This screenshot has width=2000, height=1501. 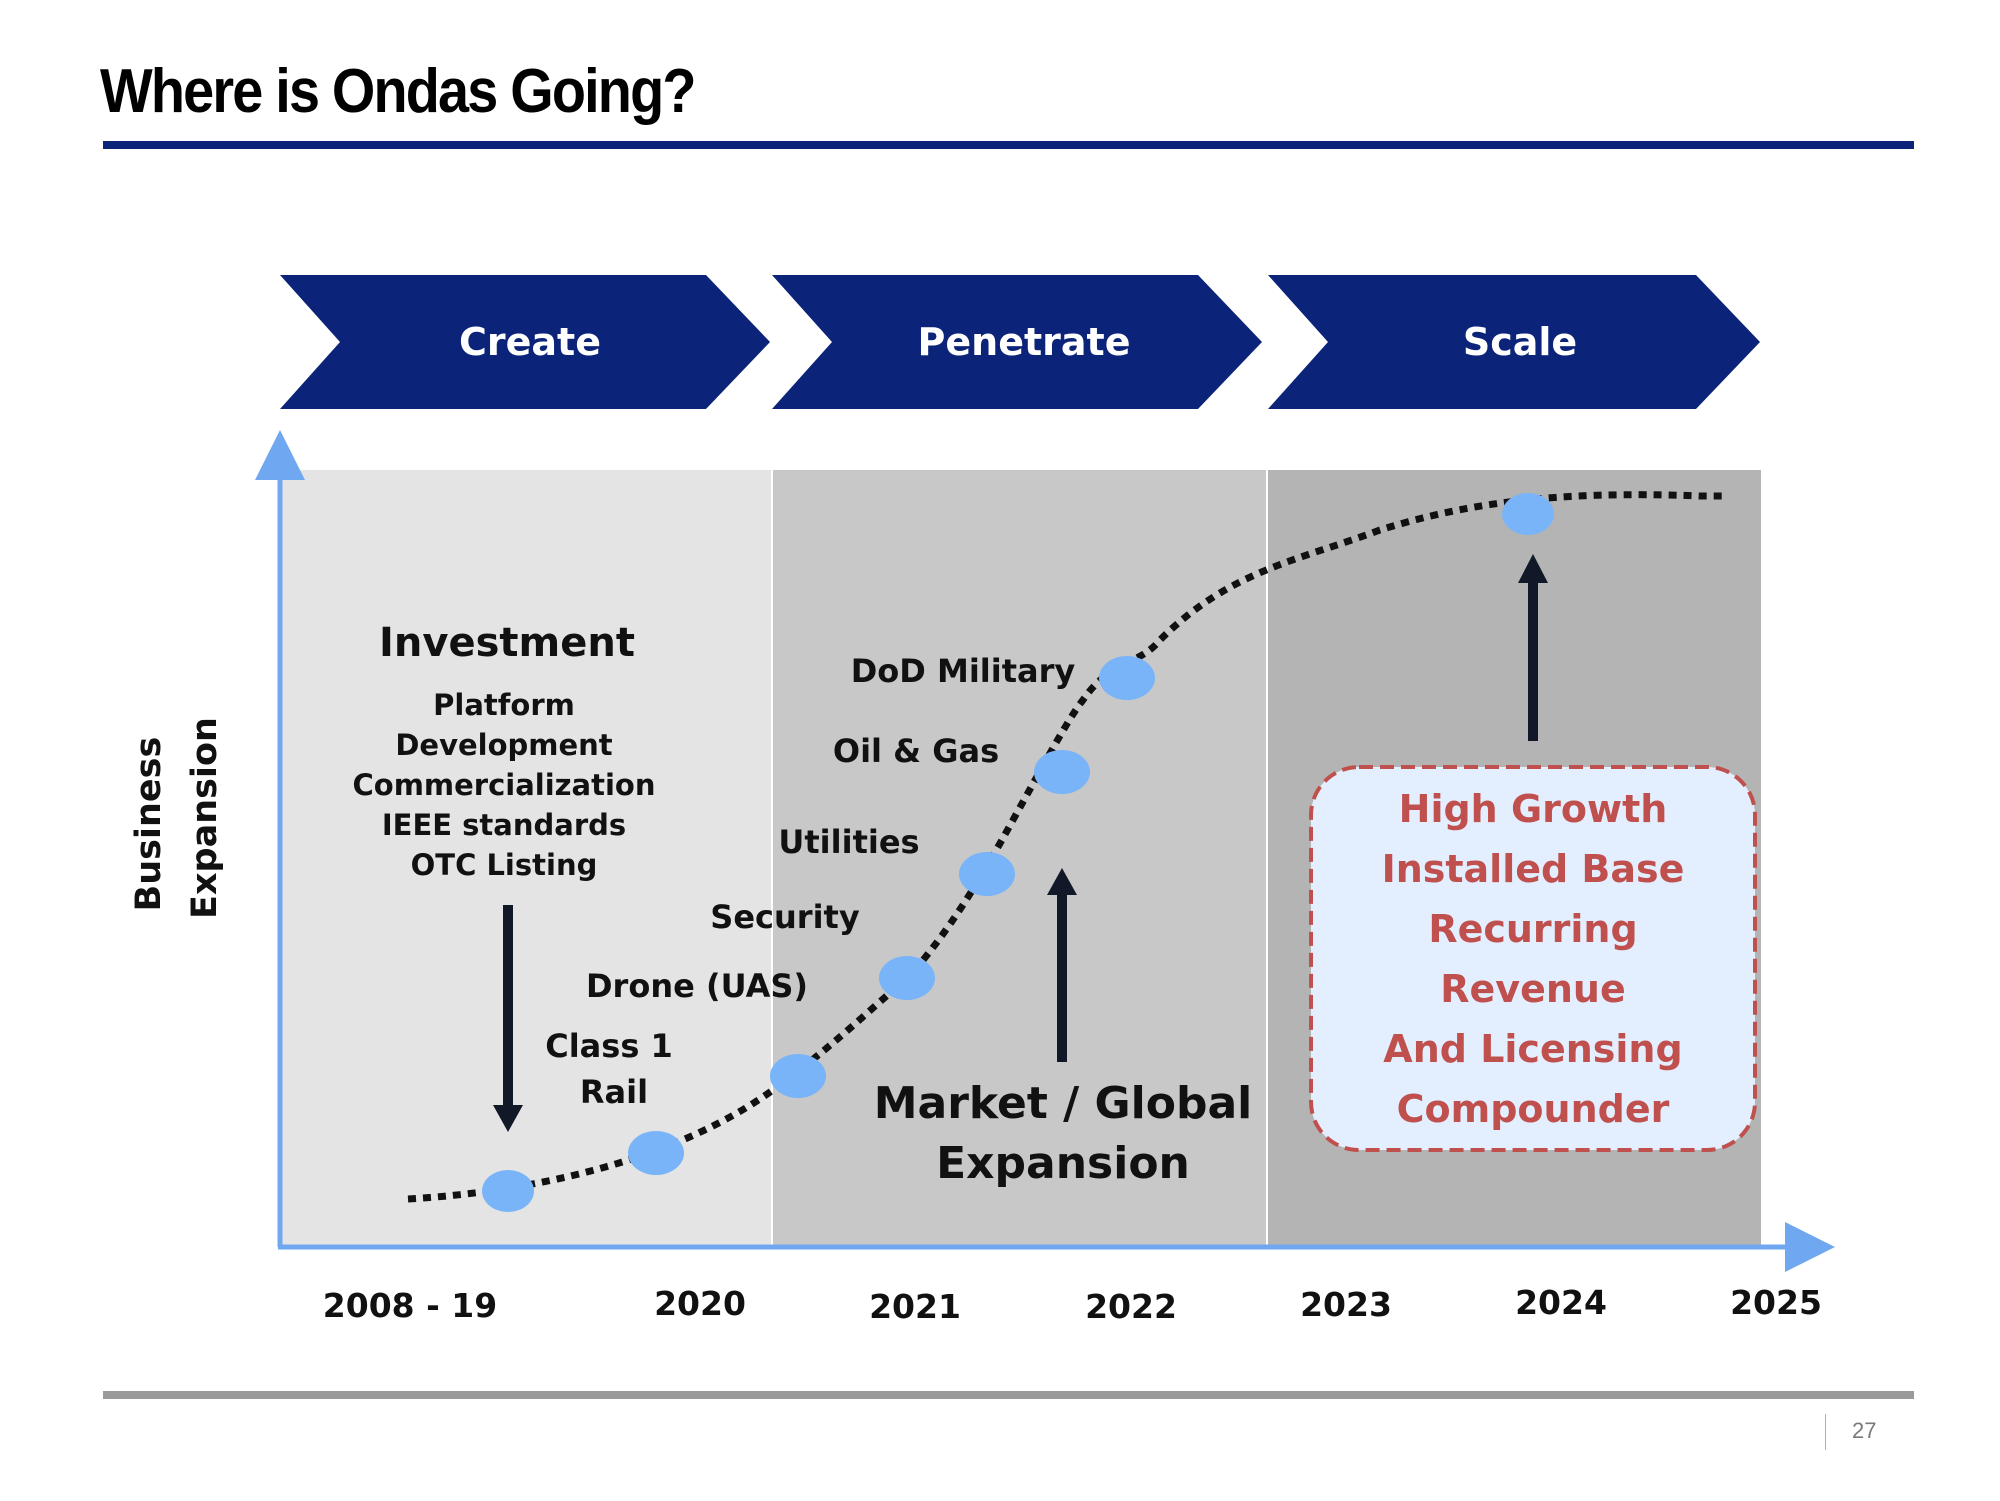 I want to click on phase-label-scale: Scale, so click(x=1520, y=342).